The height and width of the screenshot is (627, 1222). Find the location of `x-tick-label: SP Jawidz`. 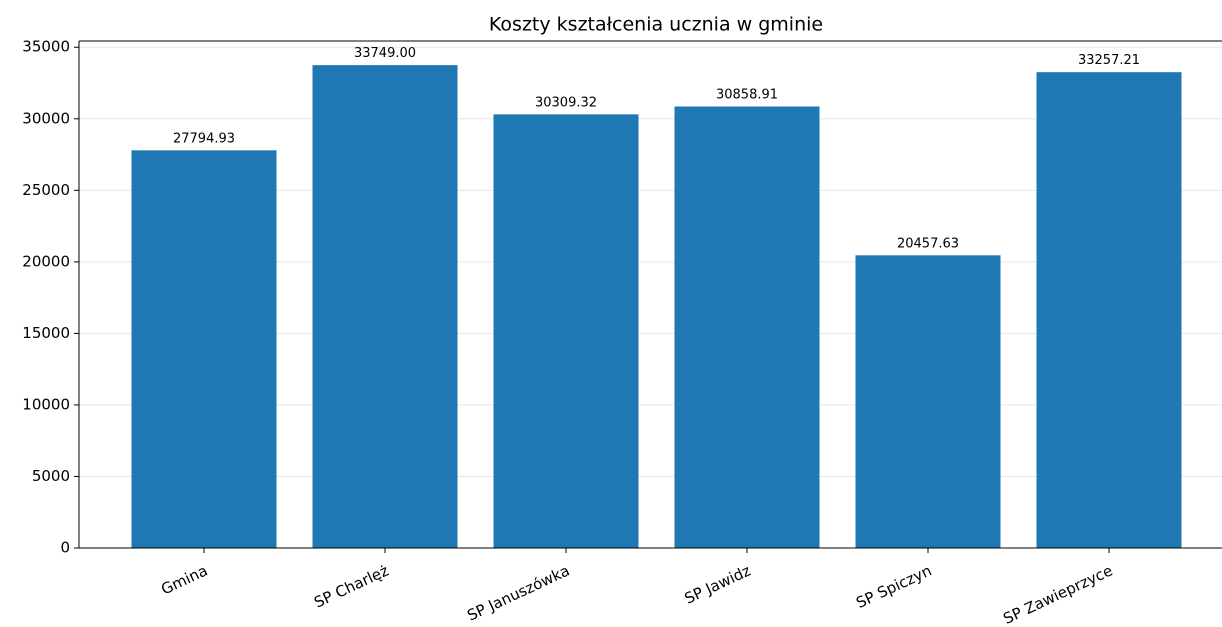

x-tick-label: SP Jawidz is located at coordinates (718, 584).